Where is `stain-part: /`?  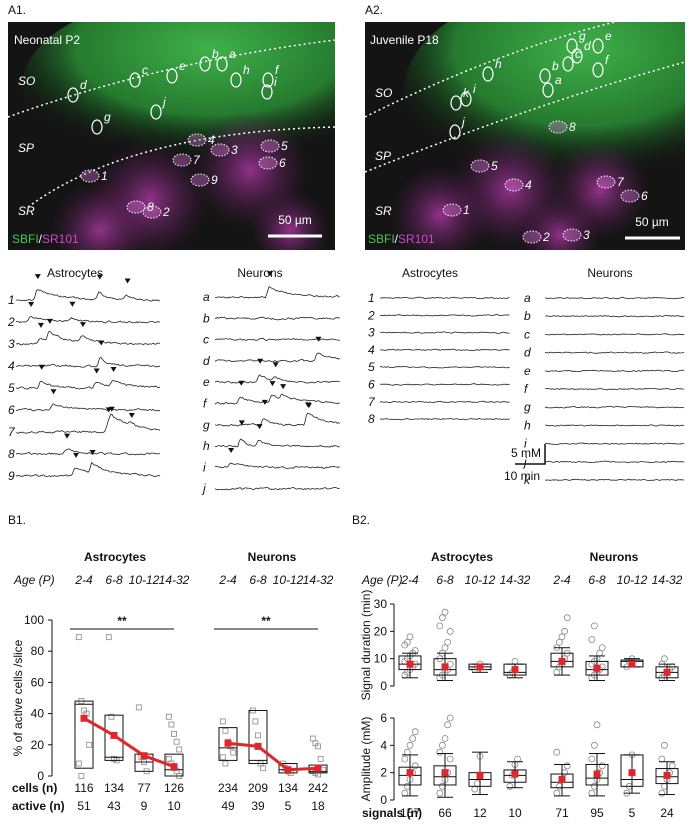 stain-part: / is located at coordinates (397, 239).